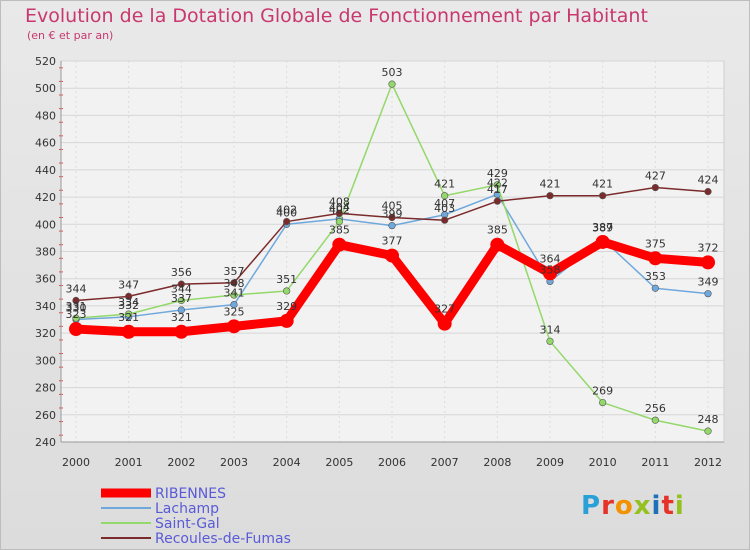  Describe the element at coordinates (550, 184) in the screenshot. I see `data-label-recoules-de-fumas: 421` at that location.